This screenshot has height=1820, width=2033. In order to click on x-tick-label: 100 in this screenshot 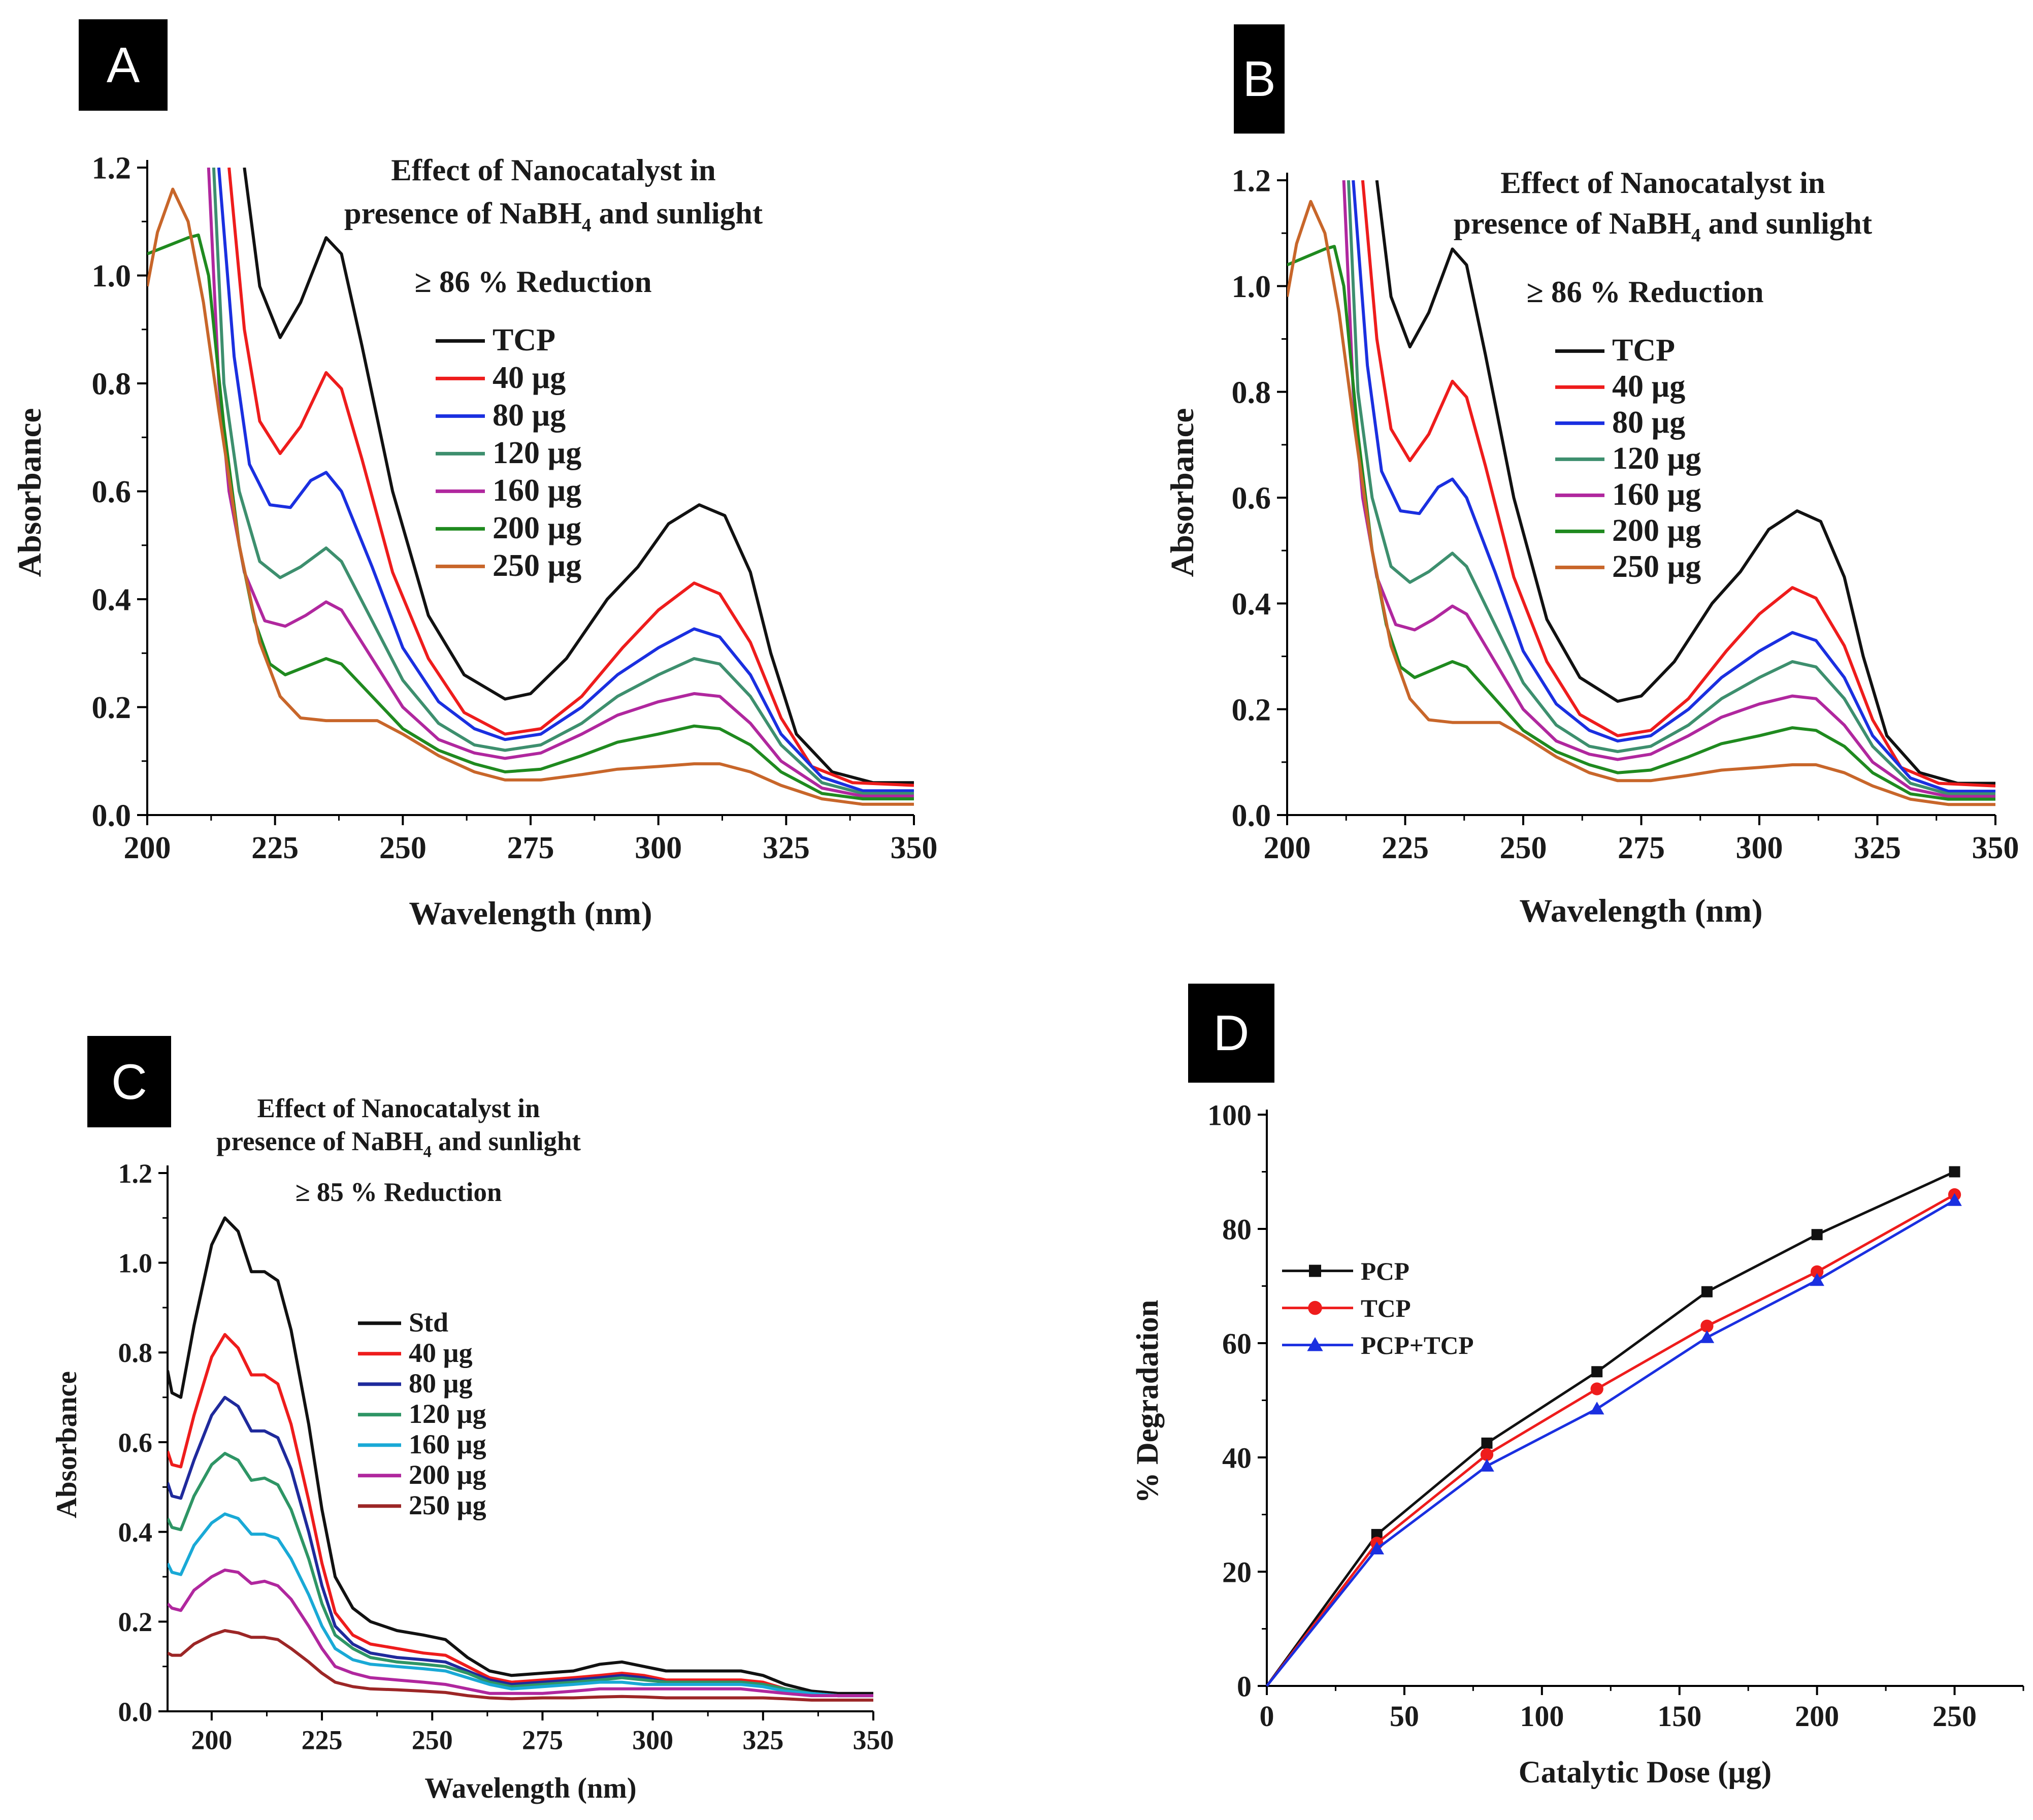, I will do `click(1542, 1716)`.